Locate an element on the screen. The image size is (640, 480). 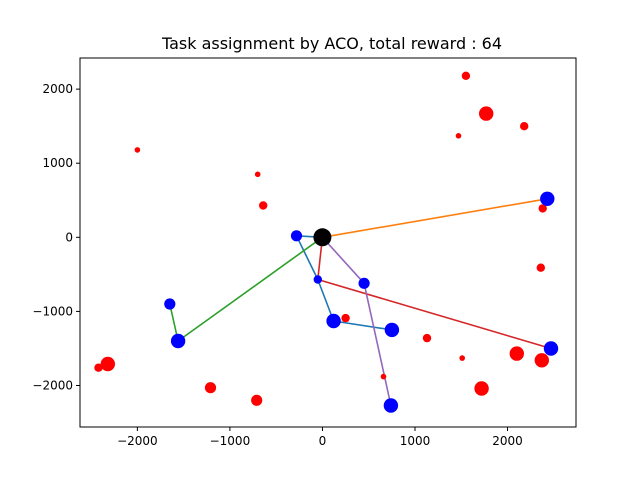
x-tick-label: 1000 is located at coordinates (415, 441).